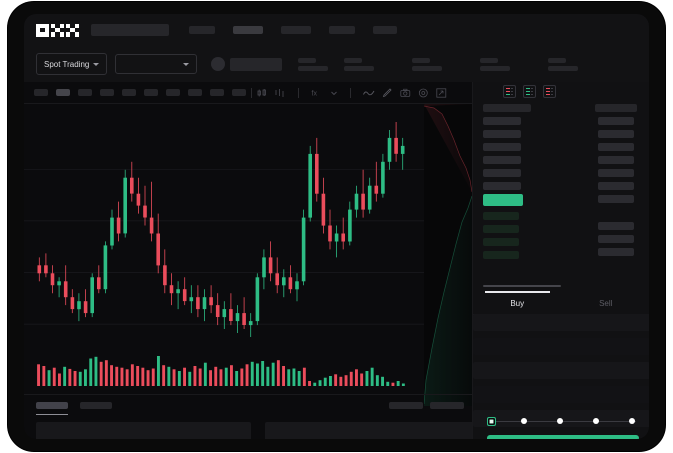 The image size is (673, 453). I want to click on okx-logo-o-icon, so click(42, 30).